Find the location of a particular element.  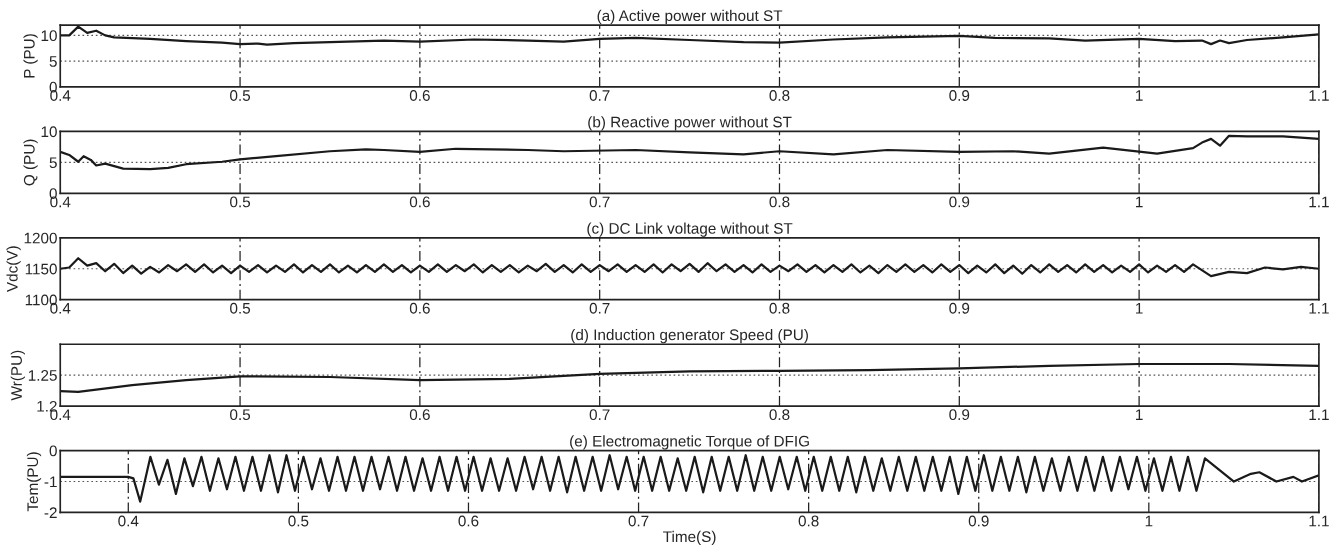

y-axis-title: Wr(PU) is located at coordinates (17, 375).